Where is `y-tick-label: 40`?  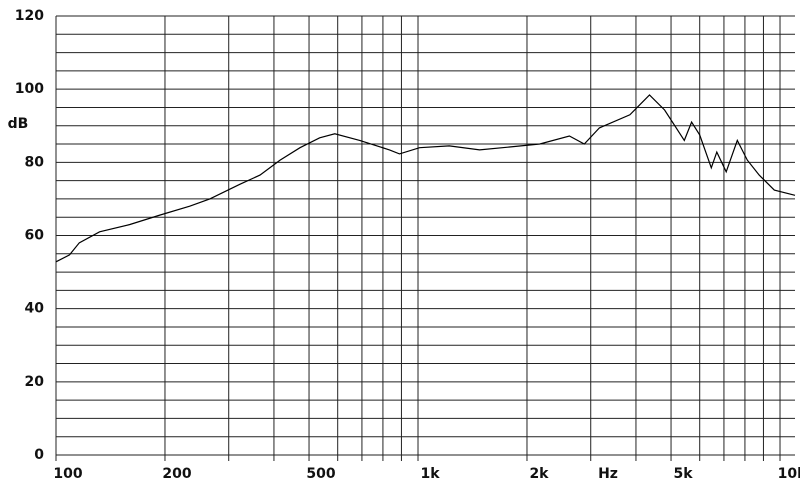 y-tick-label: 40 is located at coordinates (35, 309).